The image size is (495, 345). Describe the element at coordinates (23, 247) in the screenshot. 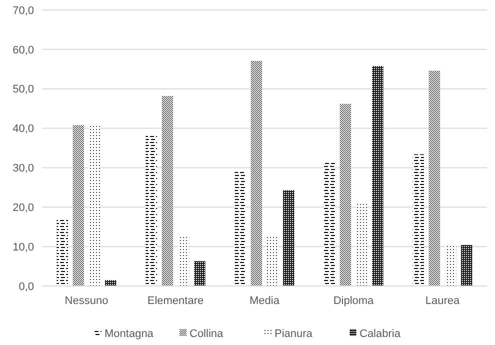

I see `y-tick-label: 10,0` at that location.